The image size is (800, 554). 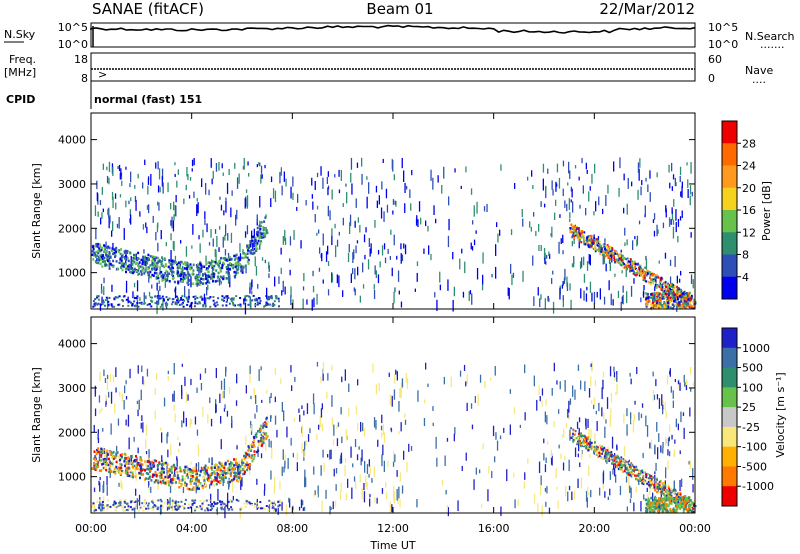 What do you see at coordinates (723, 27) in the screenshot?
I see `noise-right-tick-high: 10^5` at bounding box center [723, 27].